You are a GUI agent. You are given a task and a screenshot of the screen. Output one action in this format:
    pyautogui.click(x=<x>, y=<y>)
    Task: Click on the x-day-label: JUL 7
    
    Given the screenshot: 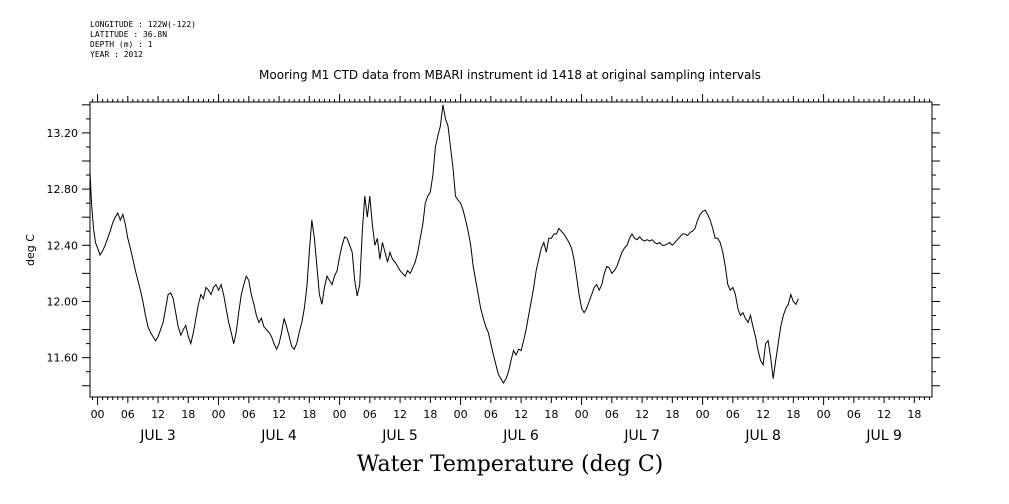 What is the action you would take?
    pyautogui.click(x=641, y=436)
    